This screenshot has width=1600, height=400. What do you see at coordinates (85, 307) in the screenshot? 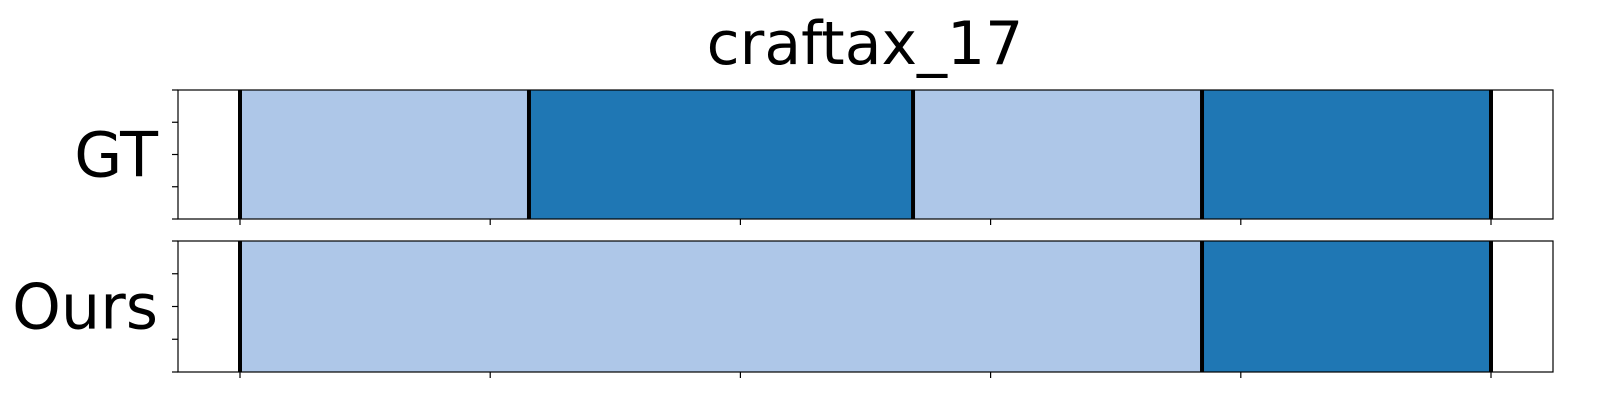
I see `row-label-ours: Ours` at bounding box center [85, 307].